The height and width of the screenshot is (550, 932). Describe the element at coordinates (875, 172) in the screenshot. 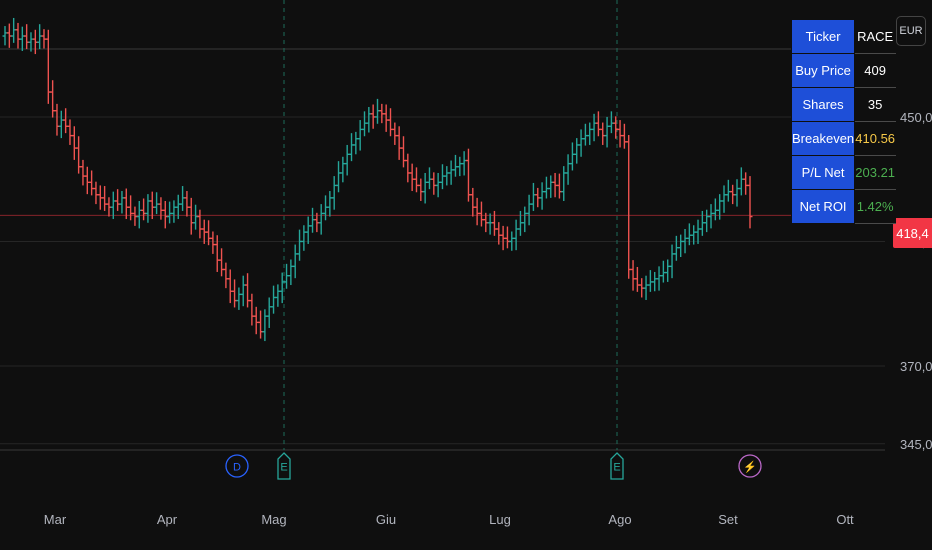

I see `info-value: 203.21` at that location.